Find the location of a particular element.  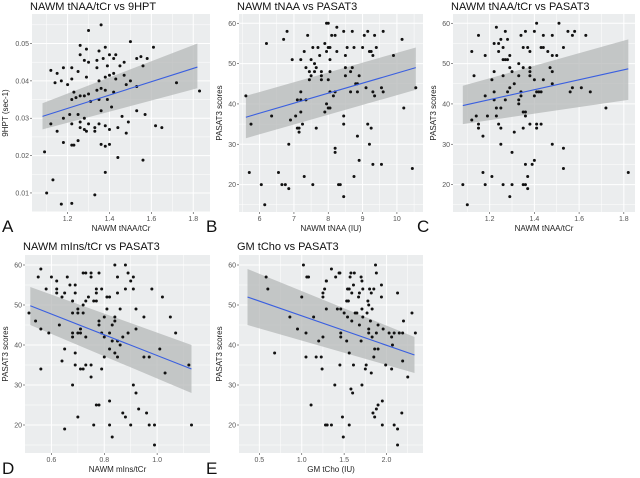

x-tick-label: 1.0 is located at coordinates (157, 460).